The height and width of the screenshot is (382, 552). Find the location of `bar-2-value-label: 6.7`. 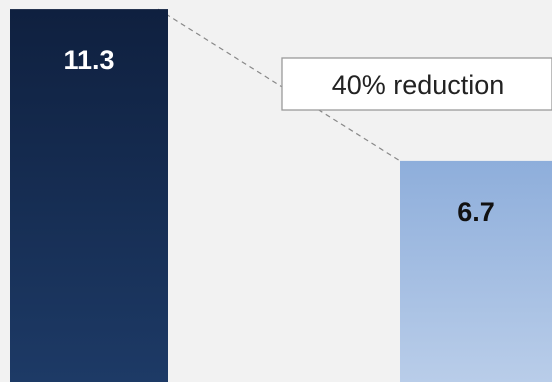

bar-2-value-label: 6.7 is located at coordinates (476, 212).